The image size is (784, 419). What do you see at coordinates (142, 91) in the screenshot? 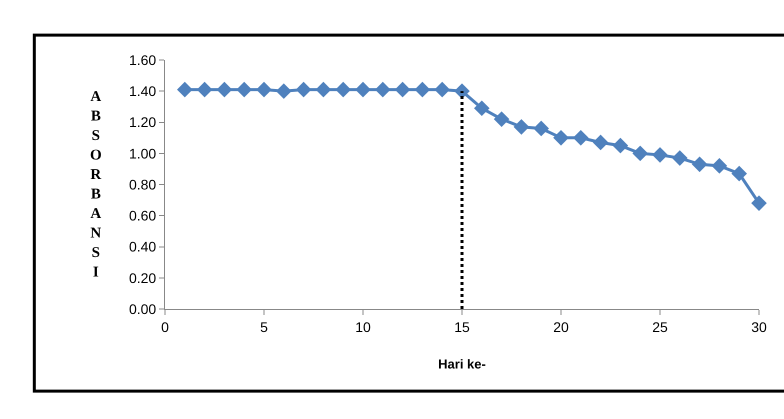
I see `y-tick-label: 1.40` at bounding box center [142, 91].